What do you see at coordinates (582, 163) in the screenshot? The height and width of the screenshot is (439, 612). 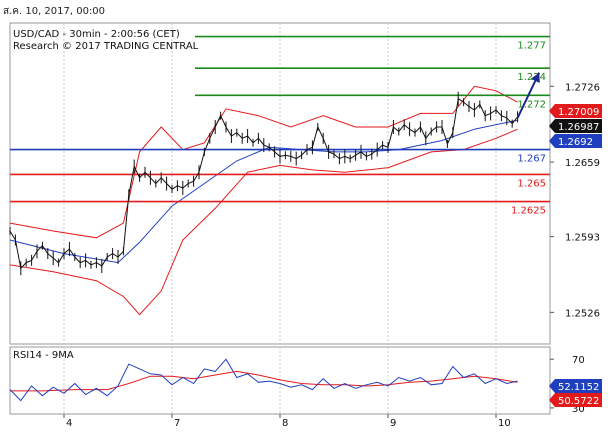 I see `y-tick-label: 1.2659` at bounding box center [582, 163].